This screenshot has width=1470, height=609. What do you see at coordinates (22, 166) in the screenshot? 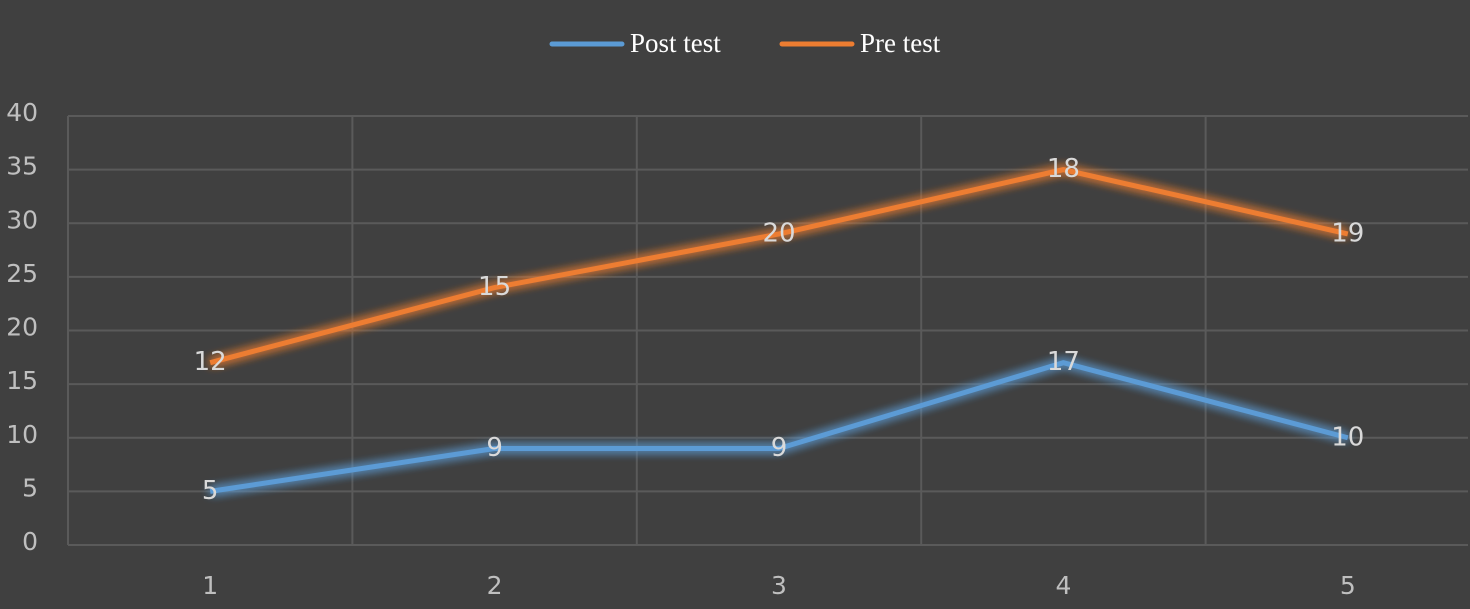
I see `y-tick-label: 35` at bounding box center [22, 166].